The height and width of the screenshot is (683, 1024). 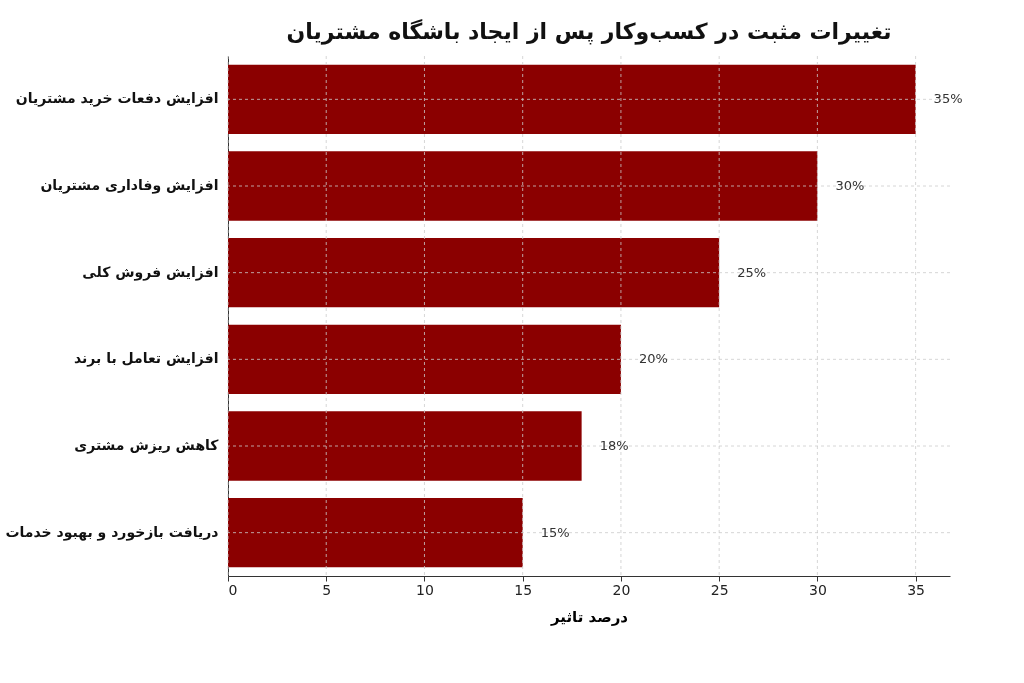 What do you see at coordinates (117, 99) in the screenshot?
I see `y-tick-label: افزایش دفعات خرید مشتریان` at bounding box center [117, 99].